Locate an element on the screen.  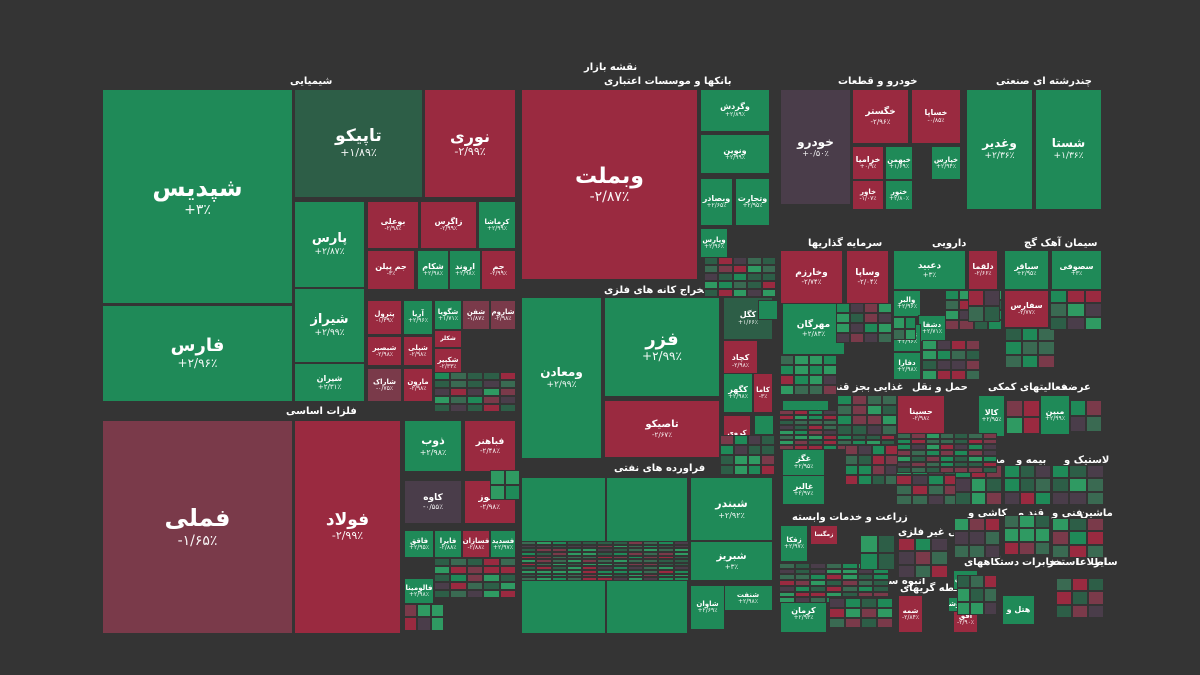
stock-tile: سفارس -۲/۷۷٪ is located at coordinates (1026, 309).